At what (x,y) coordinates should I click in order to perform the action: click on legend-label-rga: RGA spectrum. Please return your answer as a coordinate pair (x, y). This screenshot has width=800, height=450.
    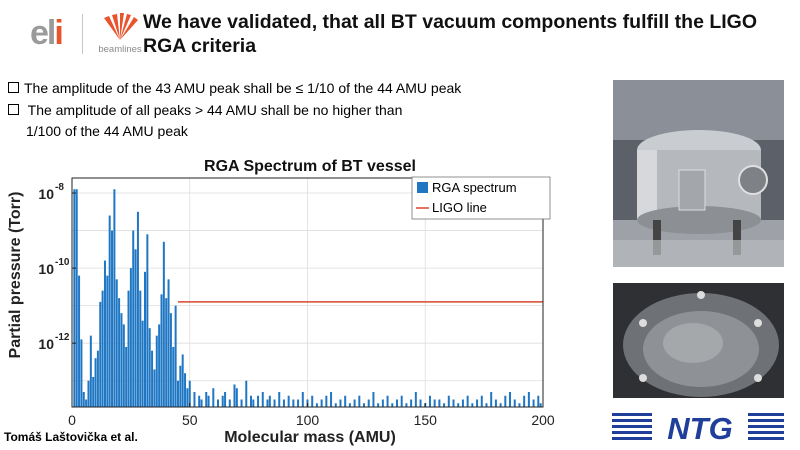
    Looking at the image, I should click on (474, 187).